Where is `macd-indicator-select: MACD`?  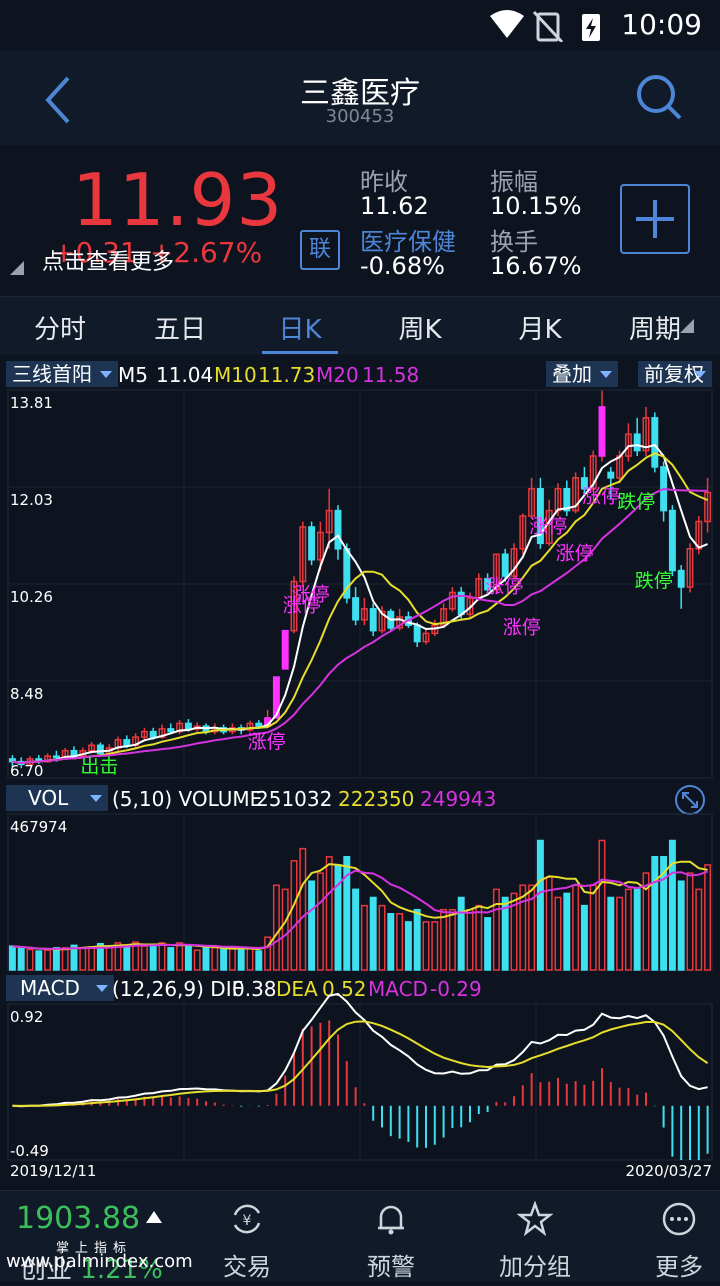
macd-indicator-select: MACD is located at coordinates (60, 988).